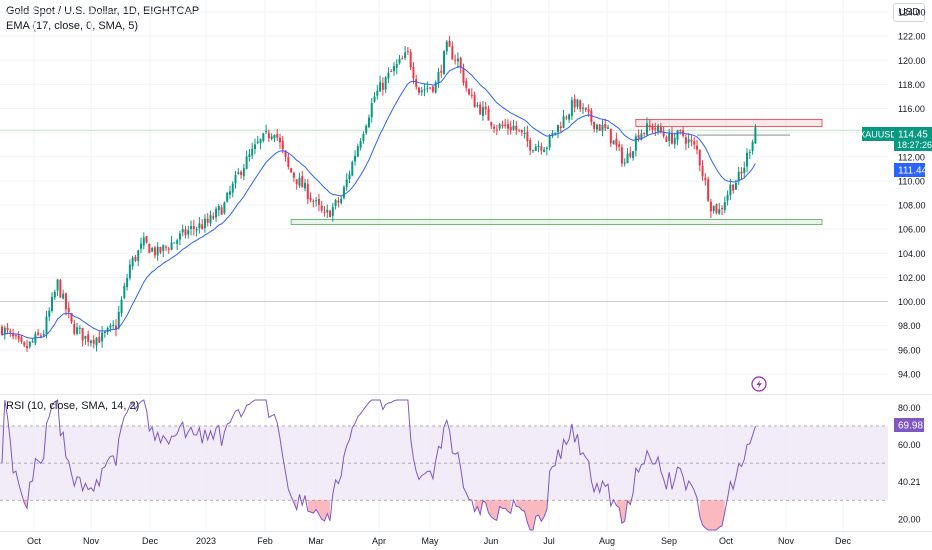  Describe the element at coordinates (895, 152) in the screenshot. I see `price-badges: XAUUSD 114.45 18:27:26 111.44` at that location.